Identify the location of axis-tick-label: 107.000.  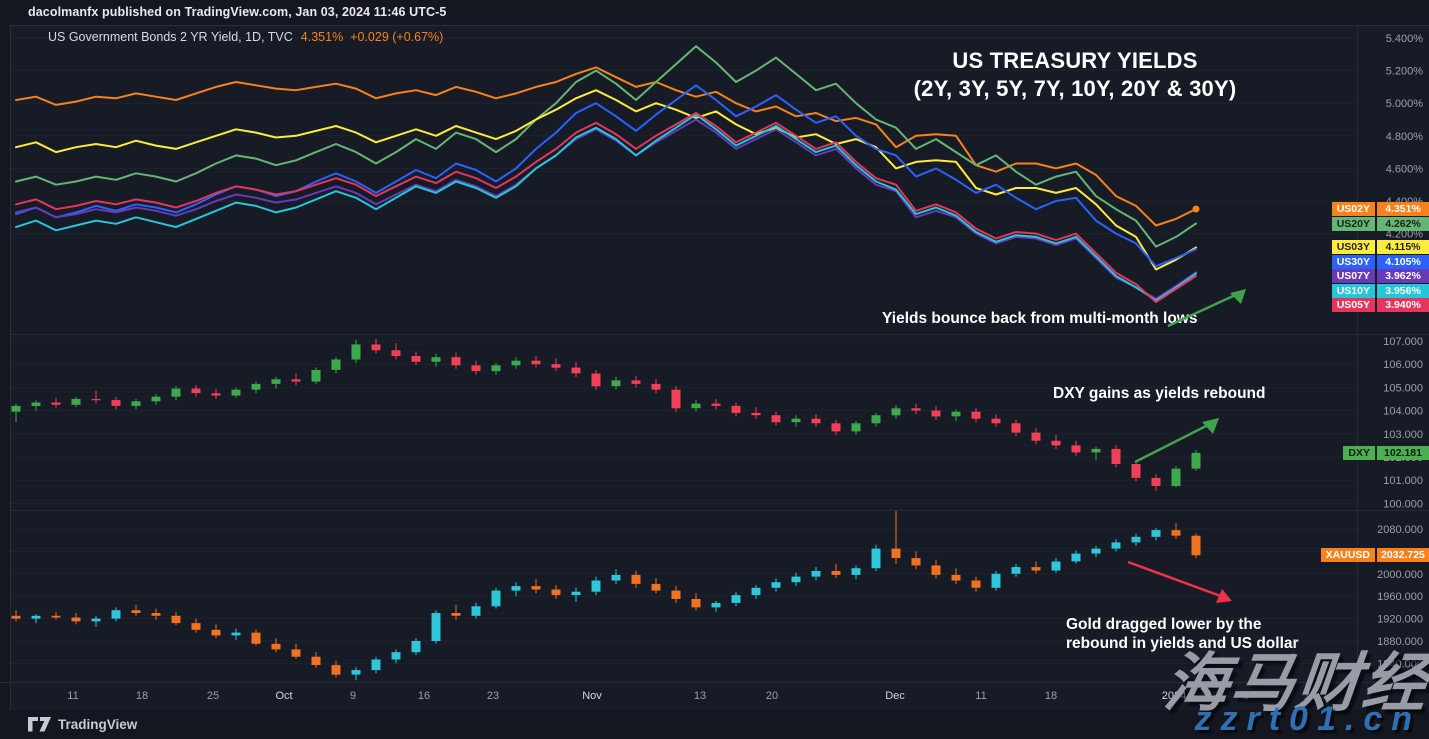
(1403, 342).